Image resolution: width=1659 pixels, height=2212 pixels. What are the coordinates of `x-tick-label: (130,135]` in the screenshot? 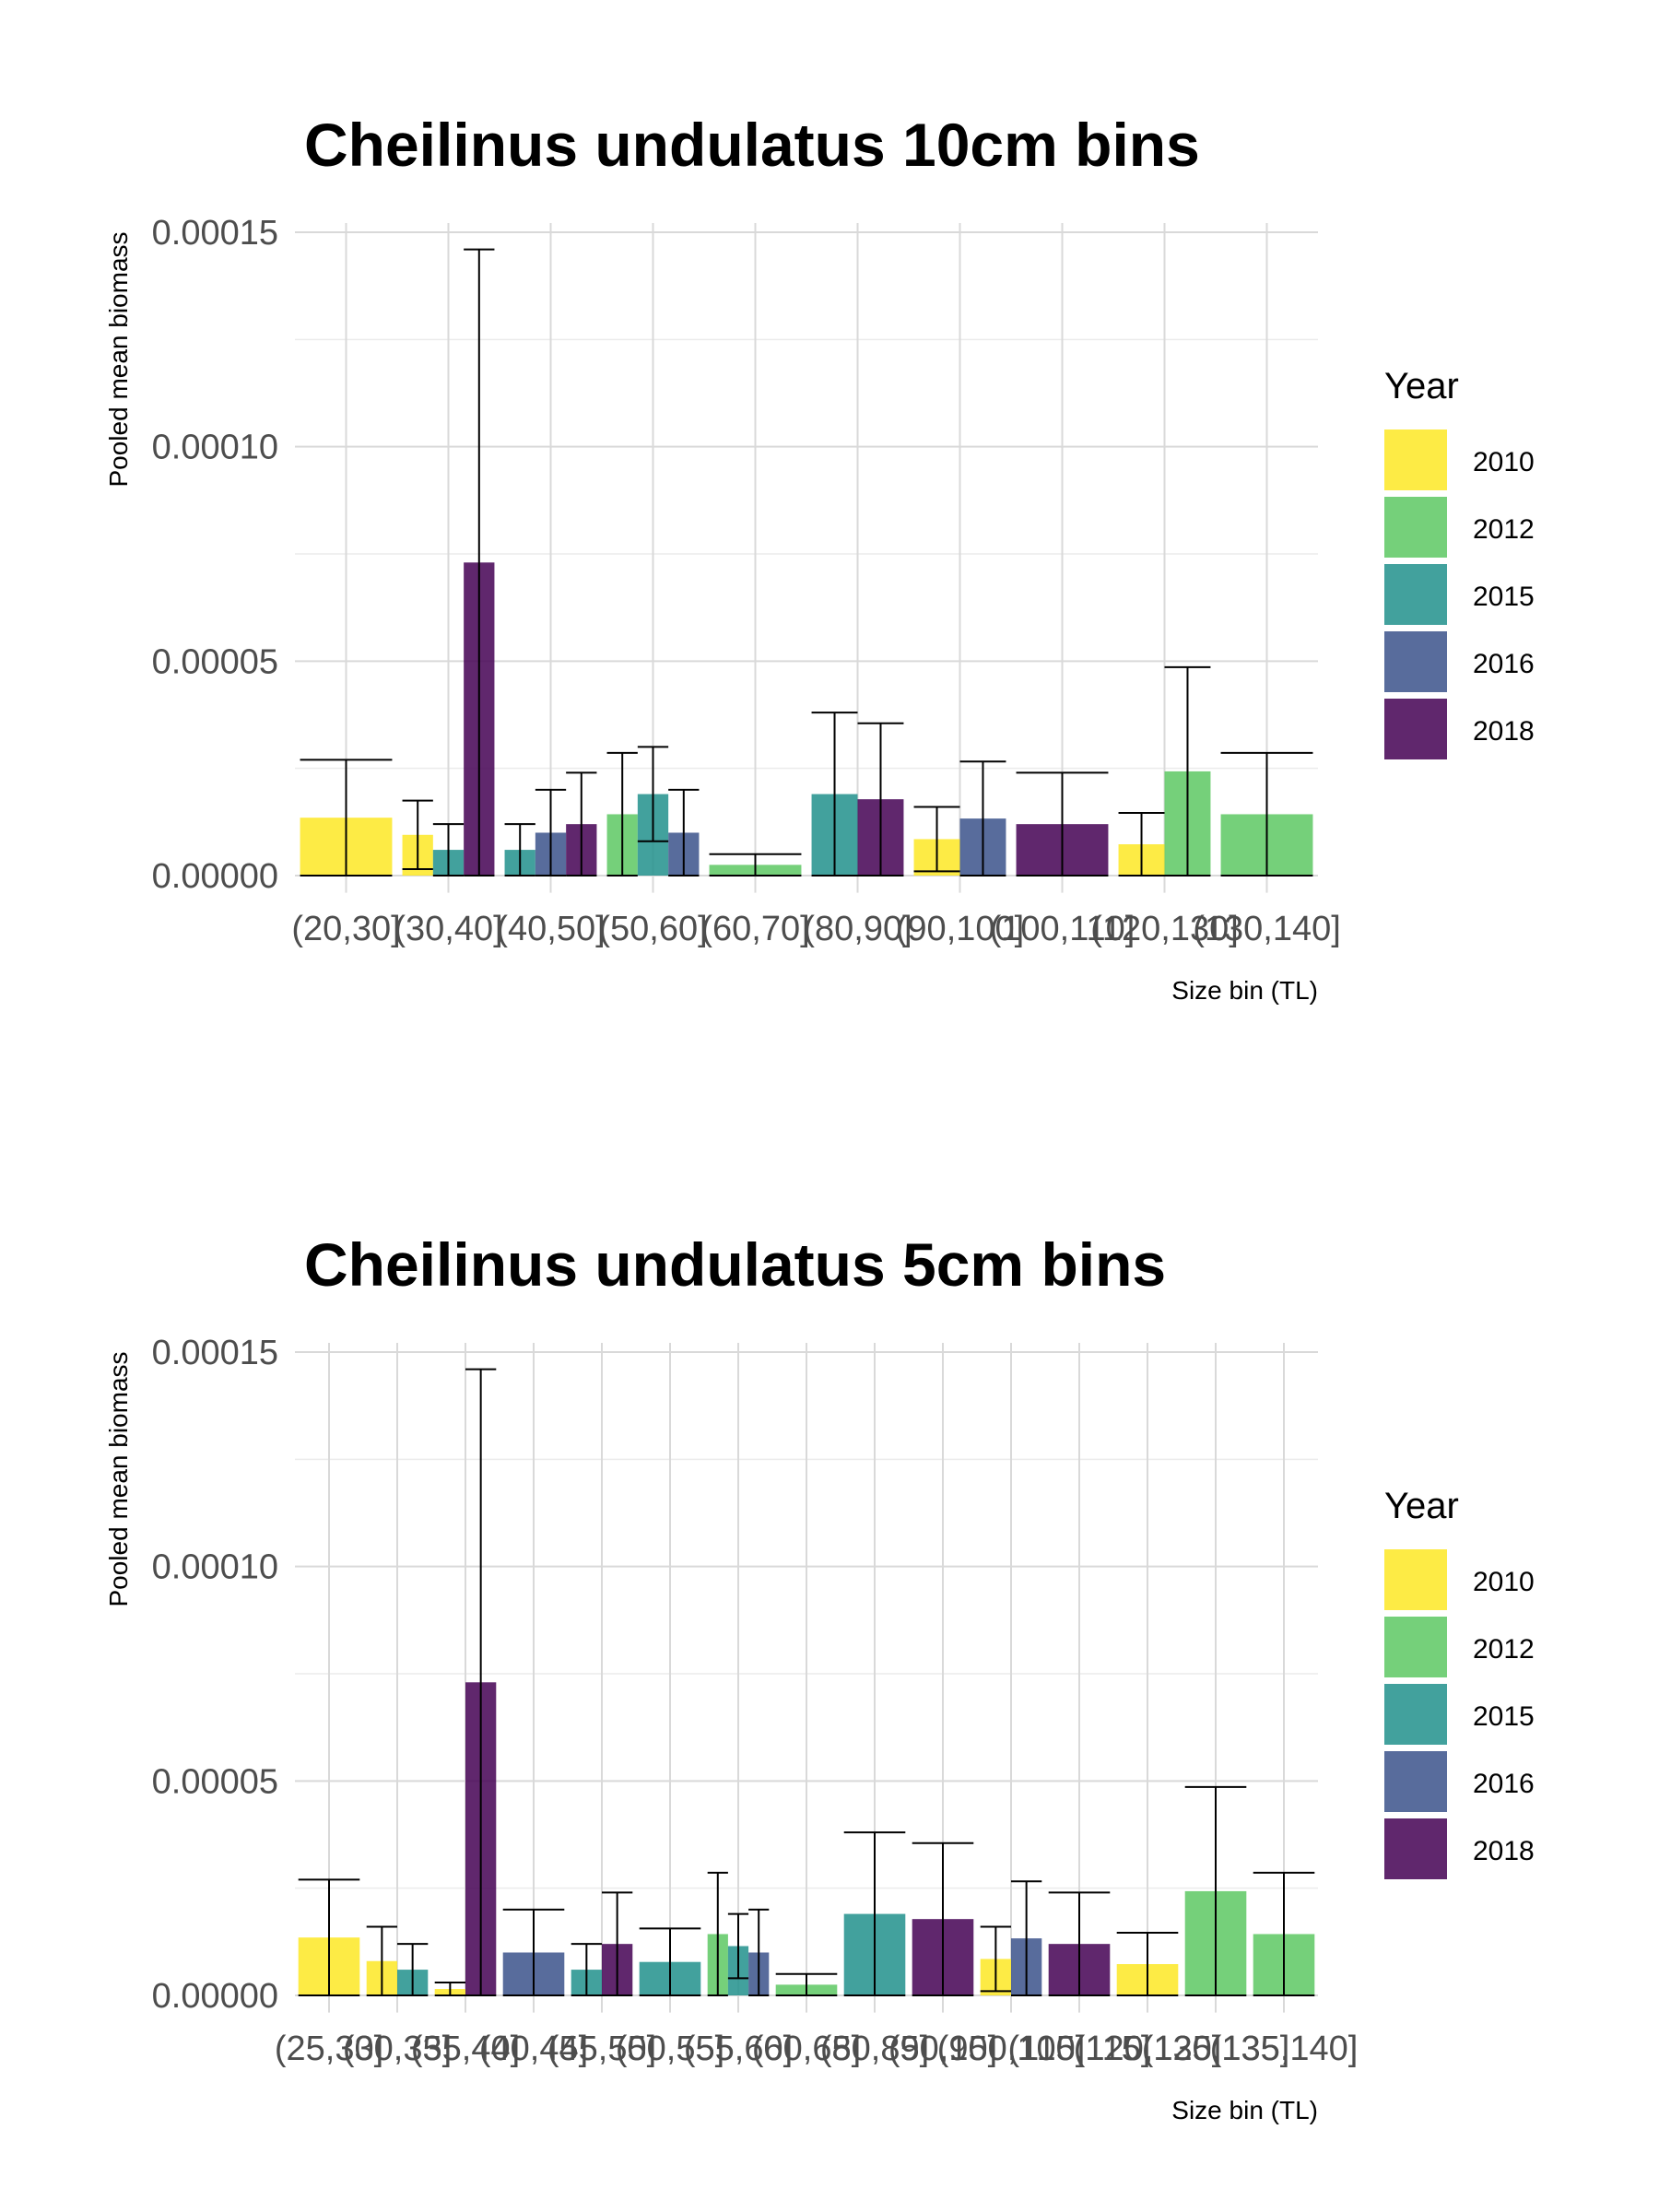 It's located at (1216, 2049).